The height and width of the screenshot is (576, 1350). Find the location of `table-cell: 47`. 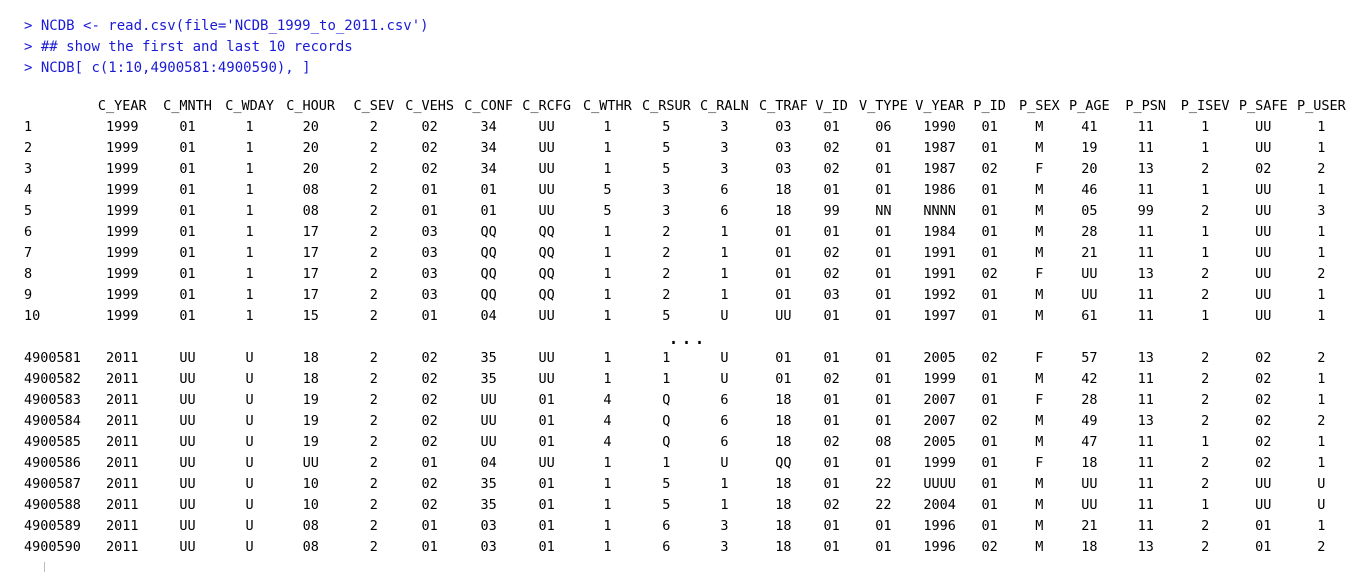

table-cell: 47 is located at coordinates (1089, 442).